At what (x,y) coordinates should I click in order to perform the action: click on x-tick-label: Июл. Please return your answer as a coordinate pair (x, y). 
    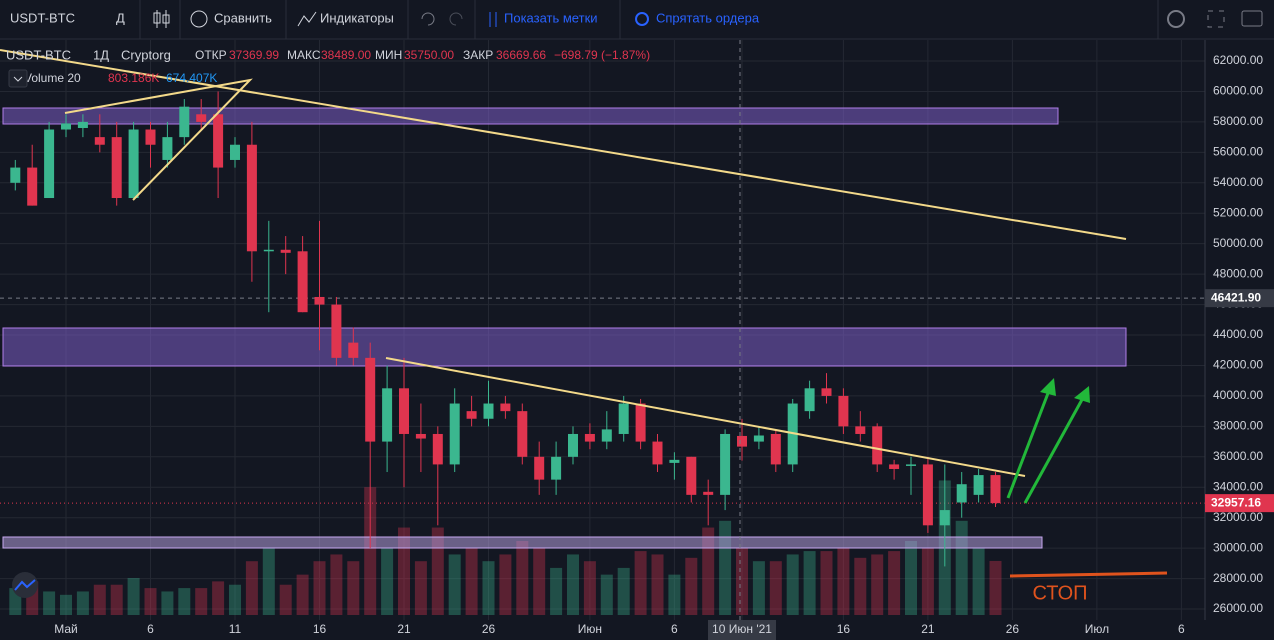
    Looking at the image, I should click on (1097, 629).